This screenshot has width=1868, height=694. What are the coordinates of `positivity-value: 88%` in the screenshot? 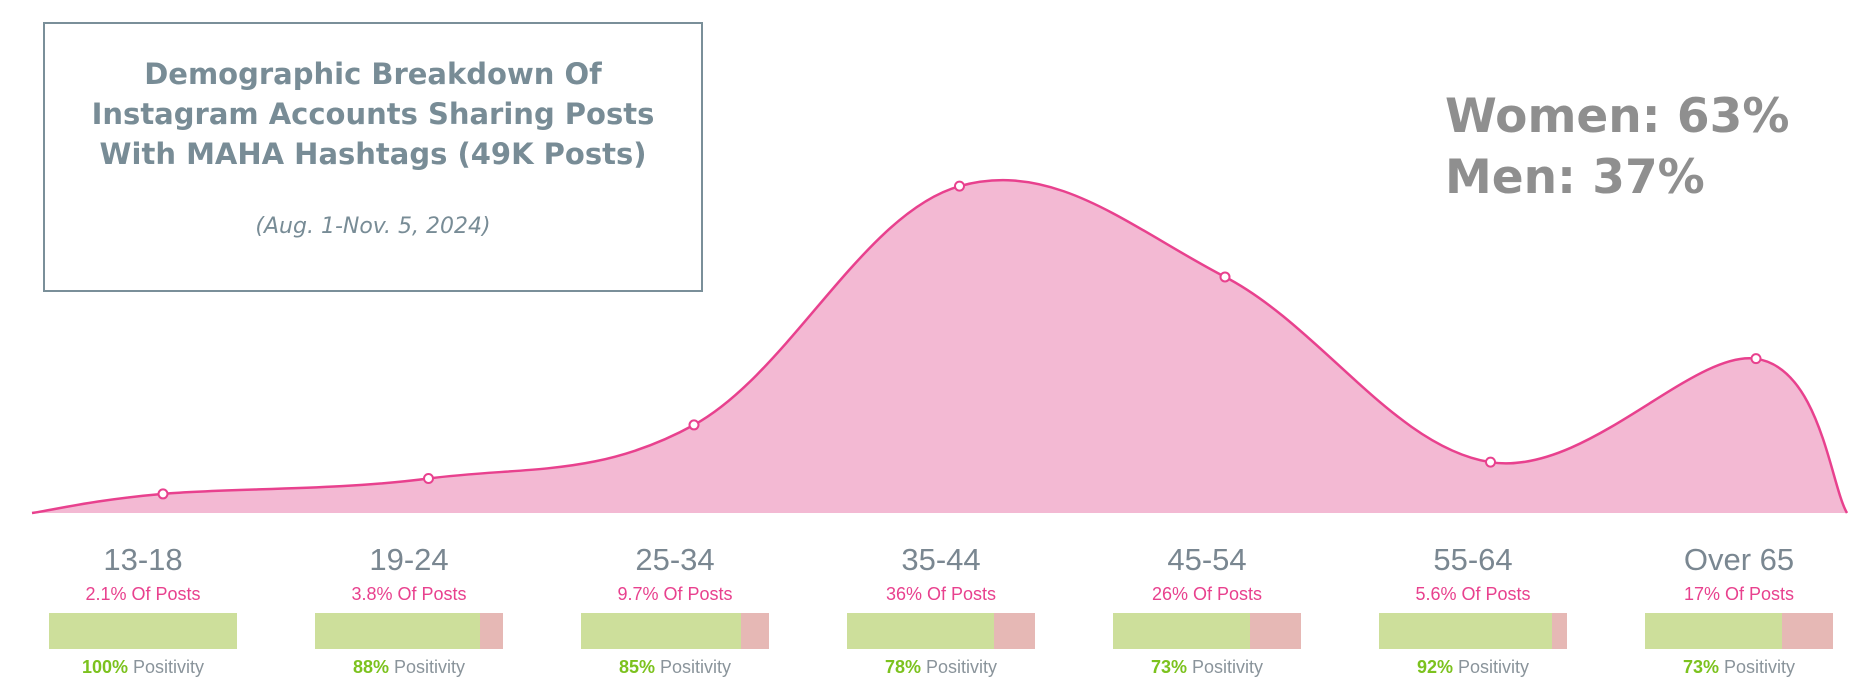 It's located at (370, 667).